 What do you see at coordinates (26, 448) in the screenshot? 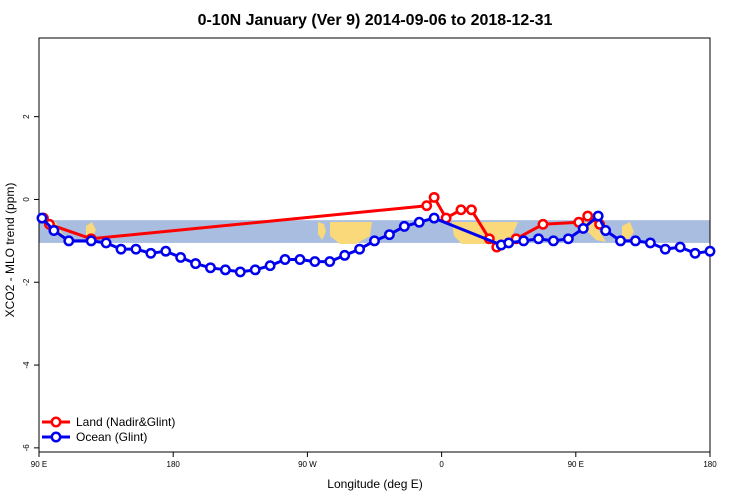
I see `y-tick-label: -6` at bounding box center [26, 448].